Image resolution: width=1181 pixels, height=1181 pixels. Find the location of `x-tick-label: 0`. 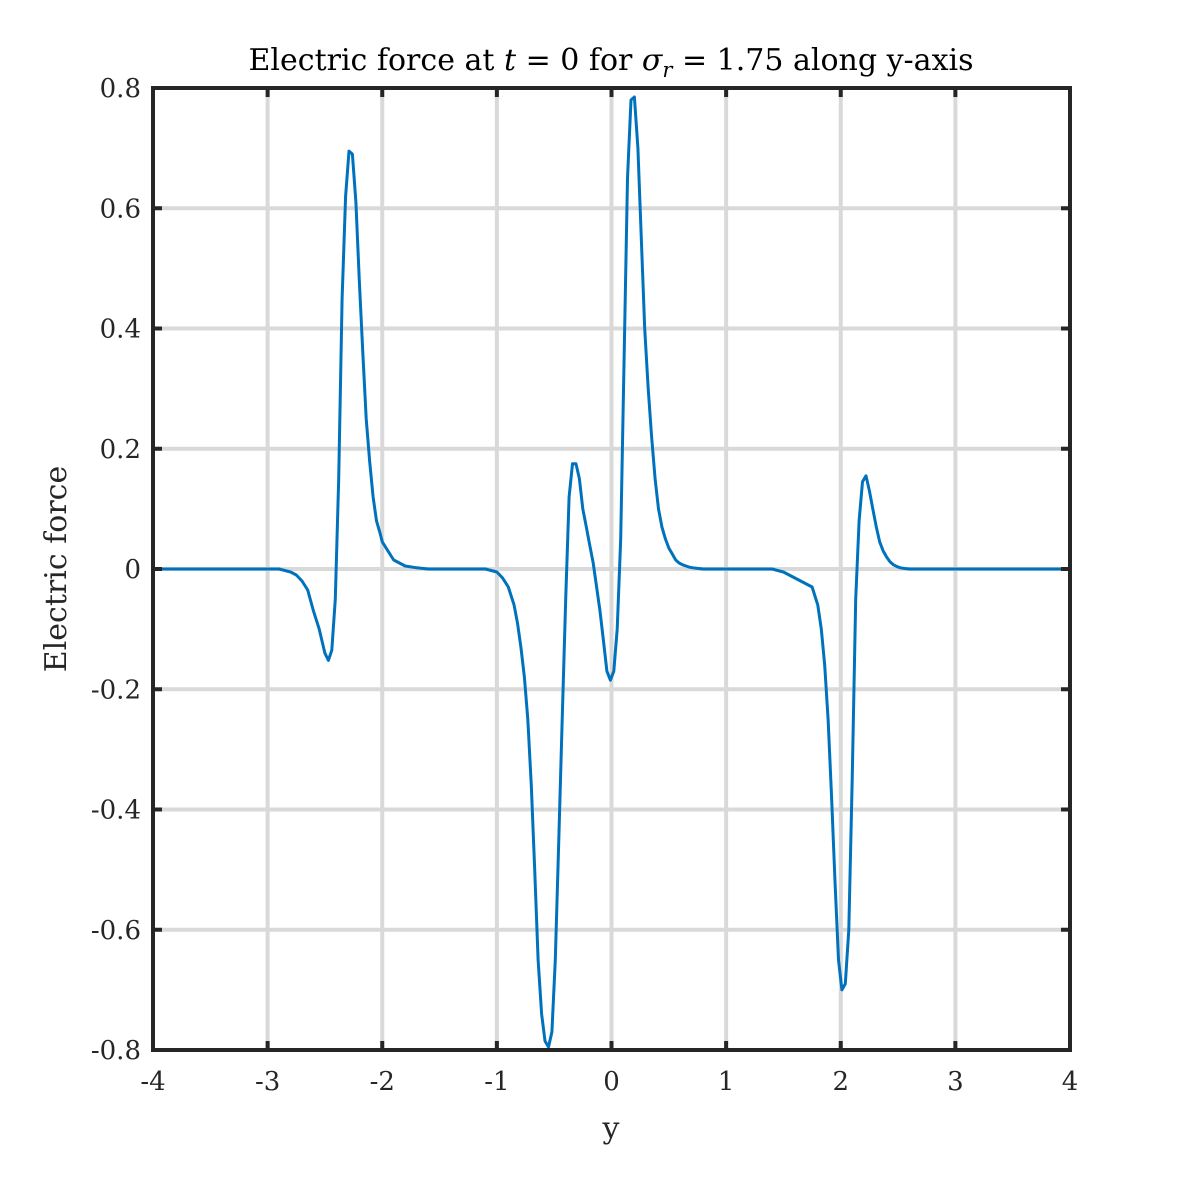

x-tick-label: 0 is located at coordinates (611, 1082).